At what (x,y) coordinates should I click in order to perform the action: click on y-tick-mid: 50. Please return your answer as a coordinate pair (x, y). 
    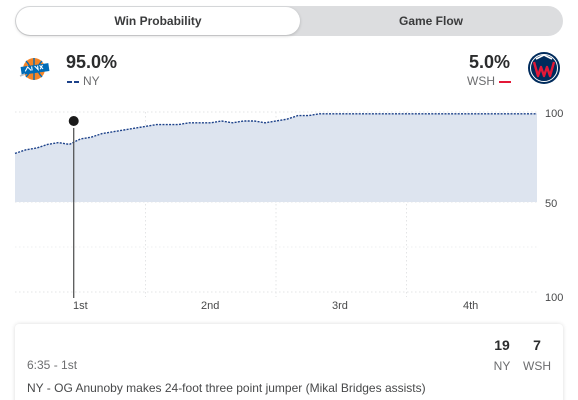
    Looking at the image, I should click on (551, 204).